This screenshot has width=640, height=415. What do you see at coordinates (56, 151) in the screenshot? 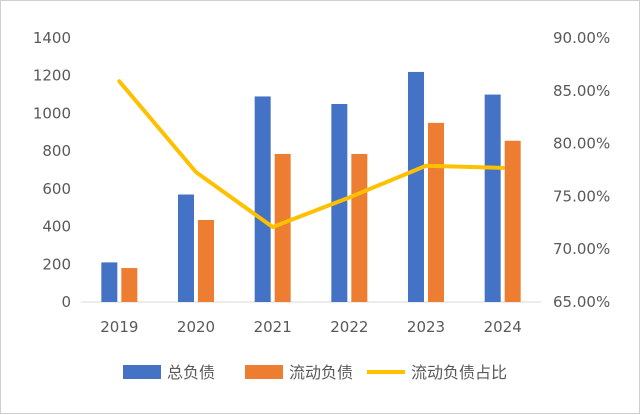
I see `left-y-tick-label: 800` at bounding box center [56, 151].